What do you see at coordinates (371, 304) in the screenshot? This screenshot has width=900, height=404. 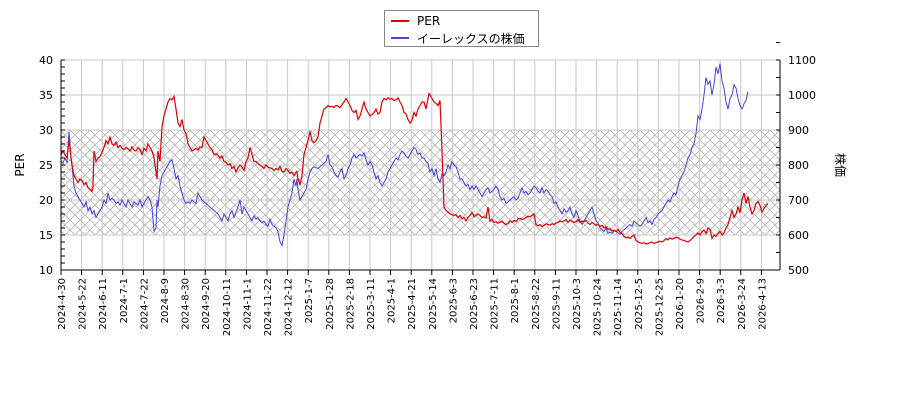 I see `x-tick-label: 2025-3-11` at bounding box center [371, 304].